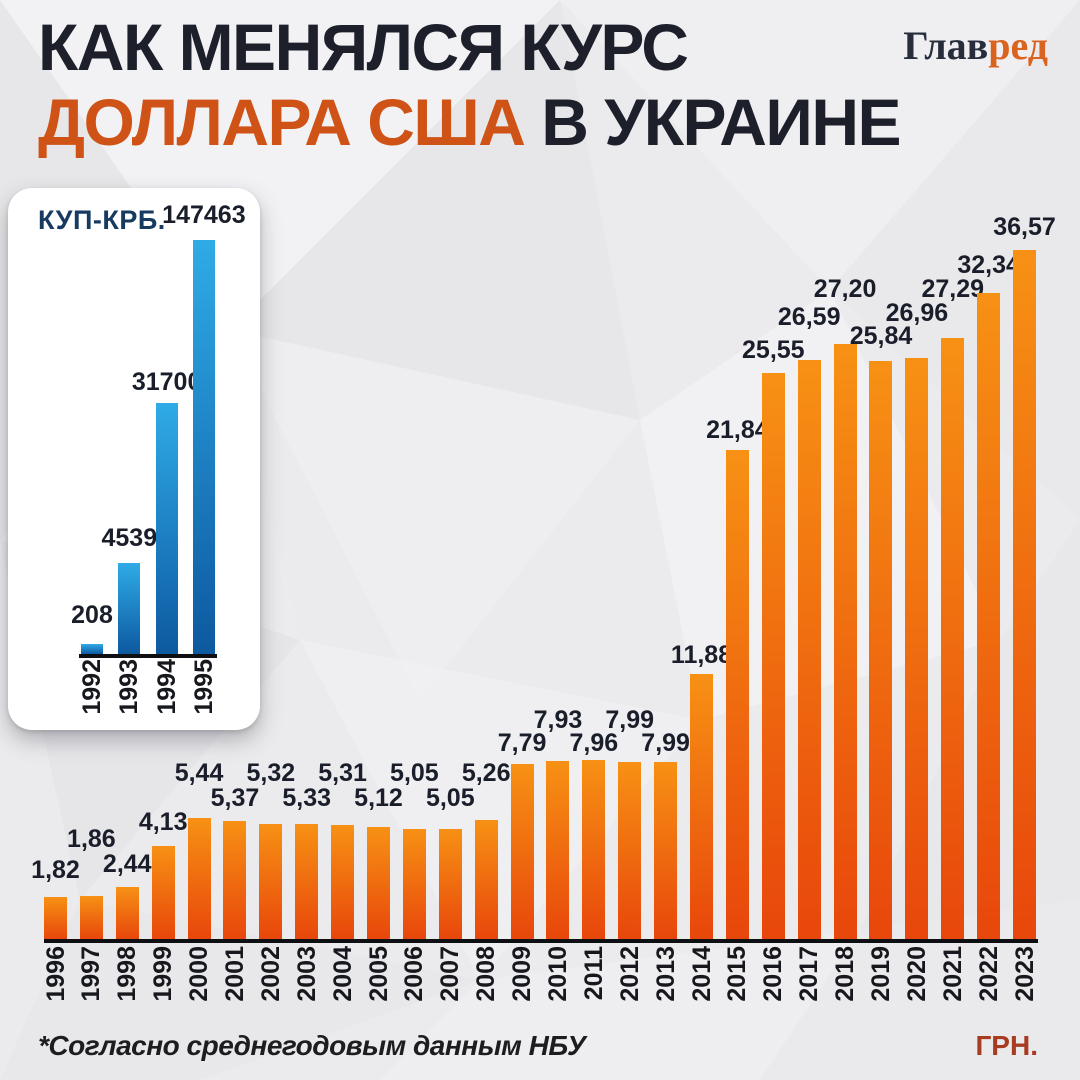  What do you see at coordinates (557, 974) in the screenshot?
I see `main-year-label-2010: 2010` at bounding box center [557, 974].